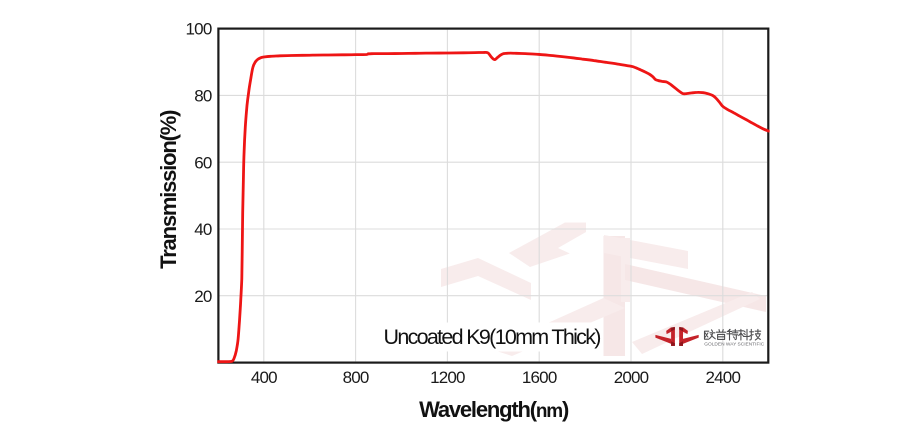  Describe the element at coordinates (356, 377) in the screenshot. I see `svg-text: 800` at that location.